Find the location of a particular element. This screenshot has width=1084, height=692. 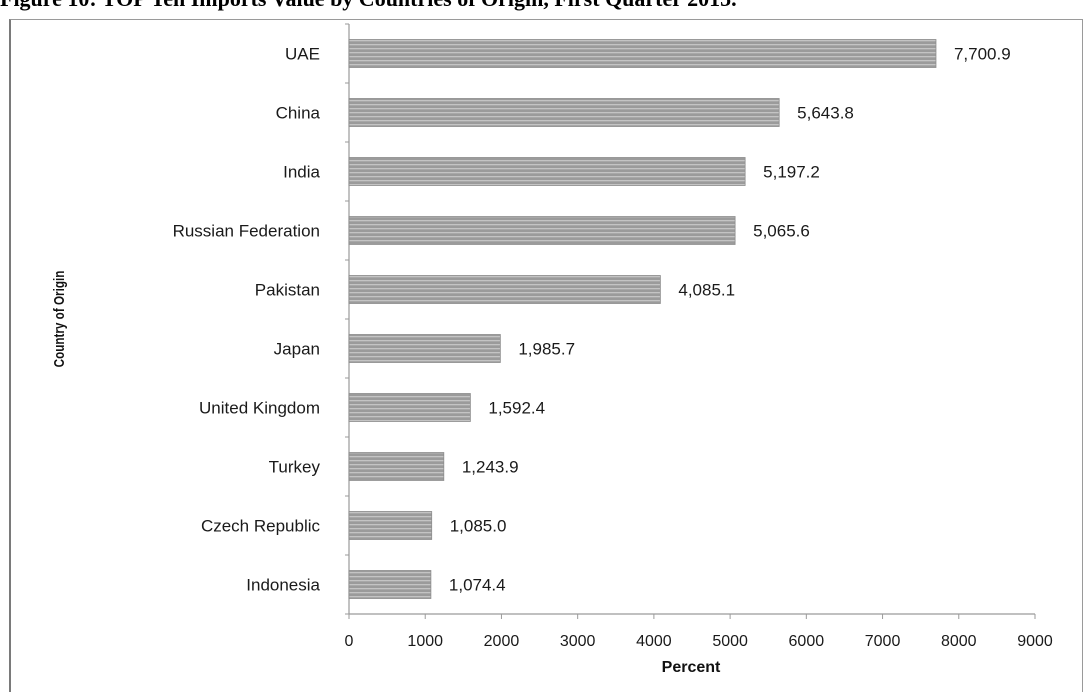

category-label: Turkey is located at coordinates (295, 467).